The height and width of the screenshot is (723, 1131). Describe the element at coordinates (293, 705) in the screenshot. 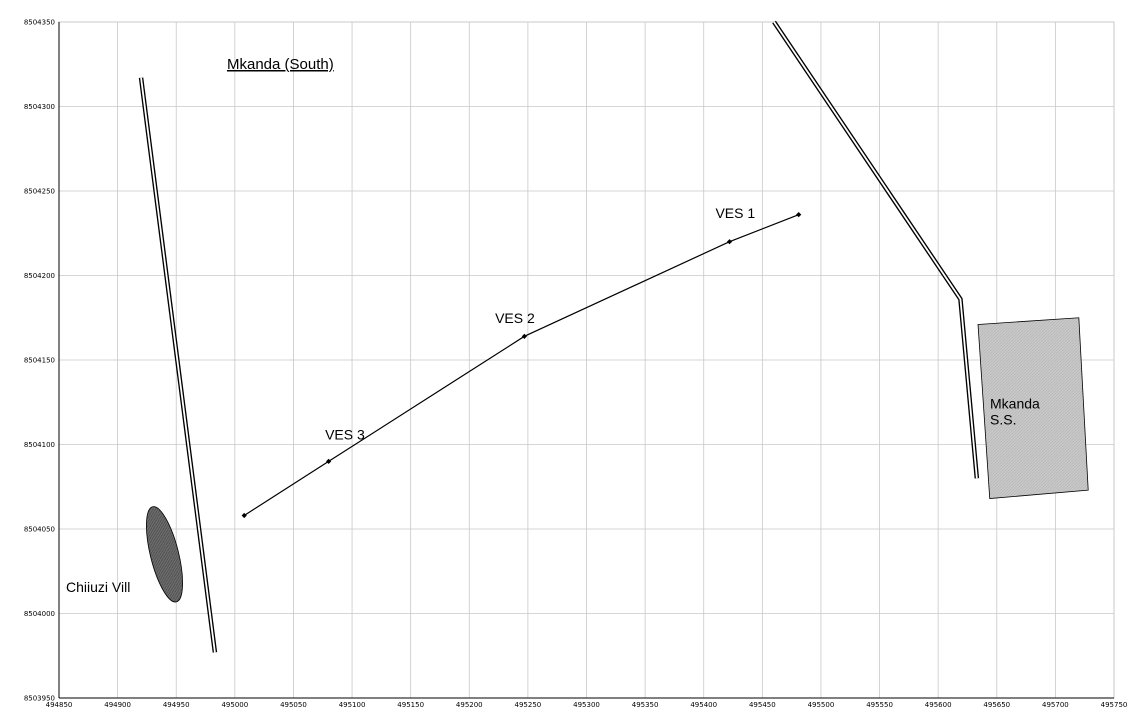

I see `x-tick-label: 495050` at that location.